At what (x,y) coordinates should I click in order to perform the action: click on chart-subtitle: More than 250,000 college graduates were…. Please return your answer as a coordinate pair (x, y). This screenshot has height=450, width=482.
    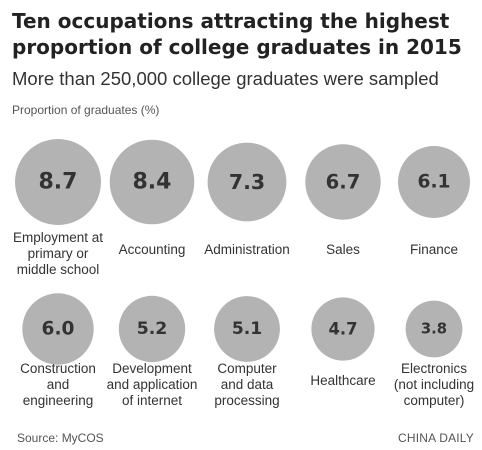
    Looking at the image, I should click on (225, 78).